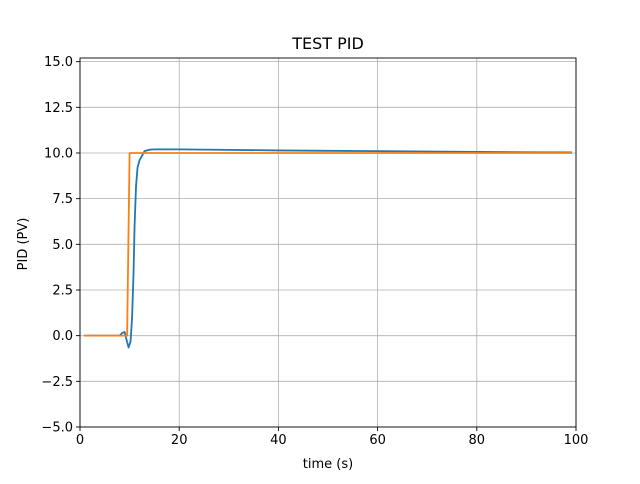 This screenshot has width=640, height=484. I want to click on y-axis-label: PID (PV), so click(23, 244).